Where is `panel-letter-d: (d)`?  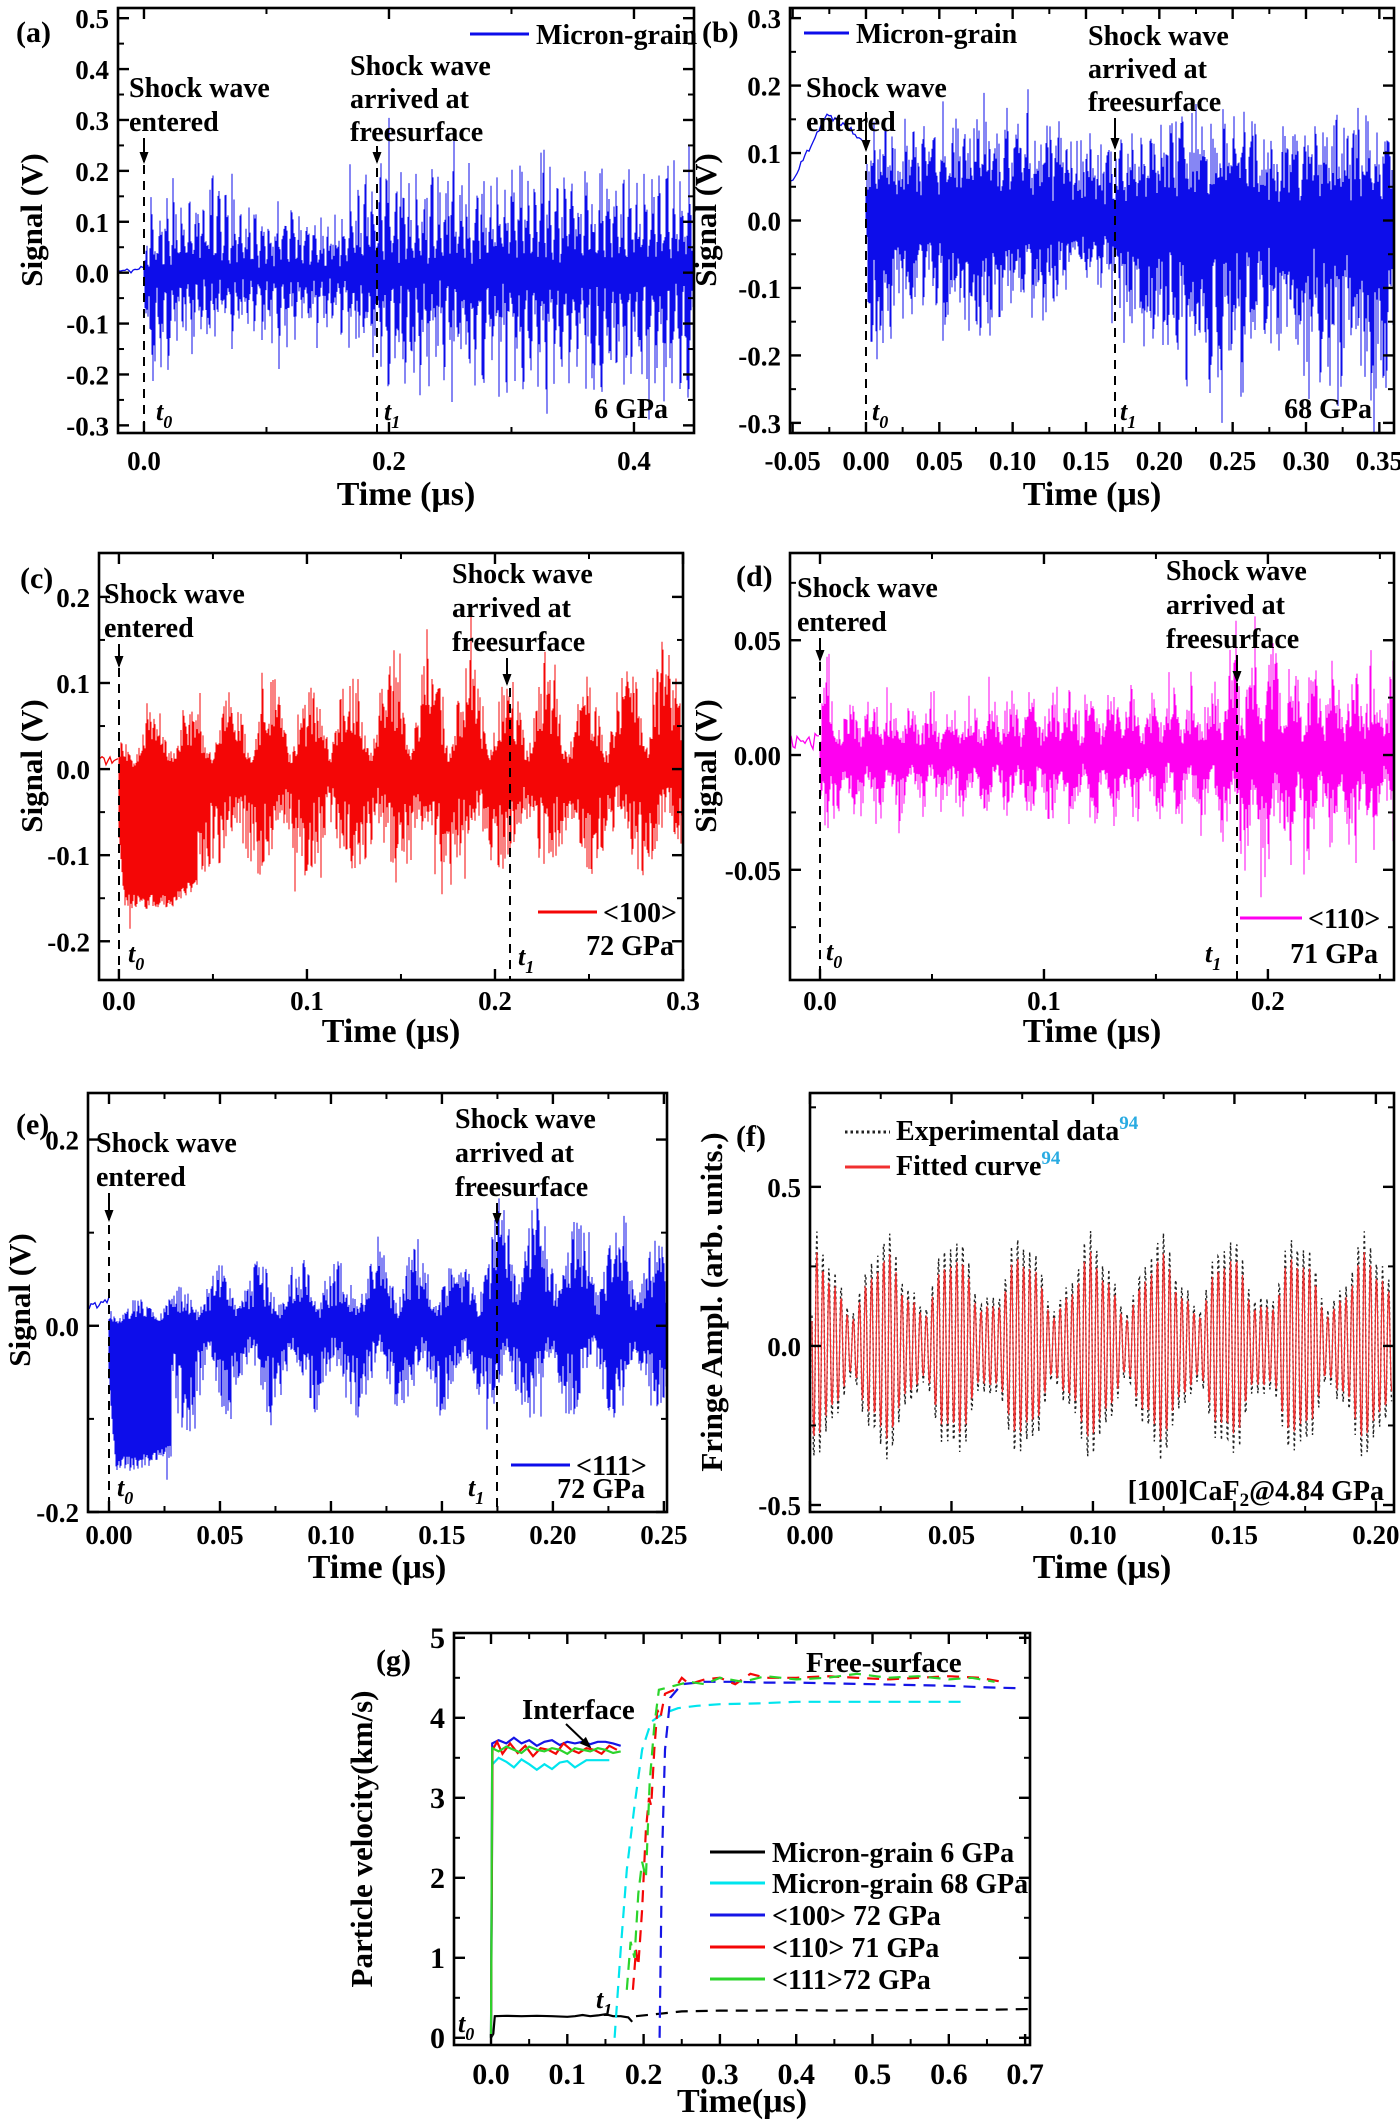 panel-letter-d: (d) is located at coordinates (754, 576).